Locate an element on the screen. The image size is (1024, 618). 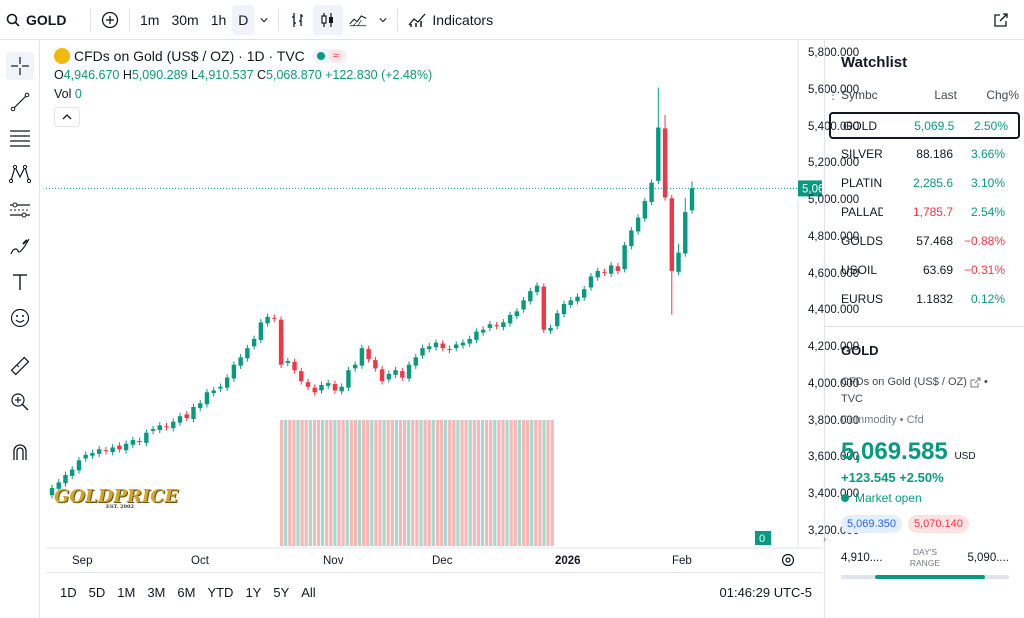
open-in-new-window-button is located at coordinates (1001, 20).